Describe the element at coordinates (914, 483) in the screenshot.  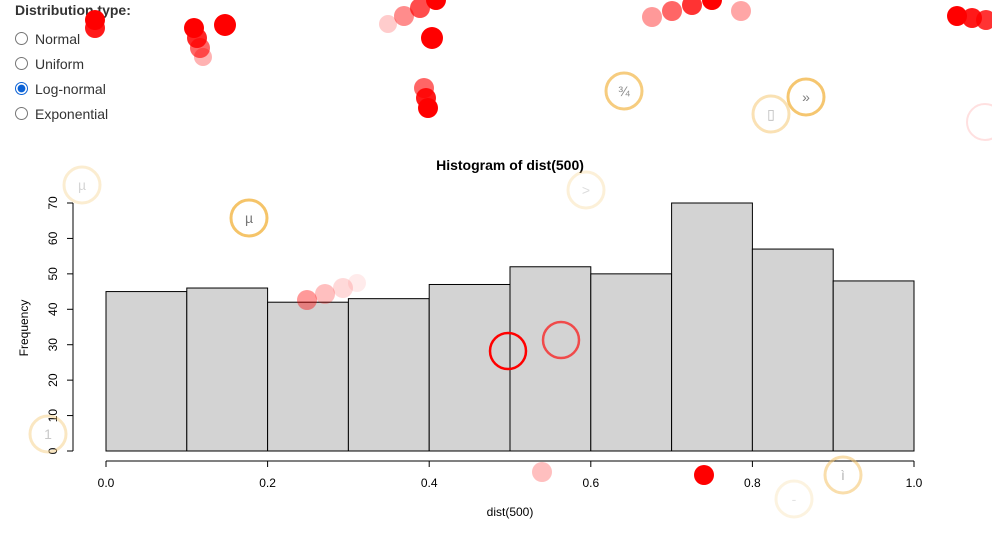
I see `x-tick-label: 1.0` at that location.